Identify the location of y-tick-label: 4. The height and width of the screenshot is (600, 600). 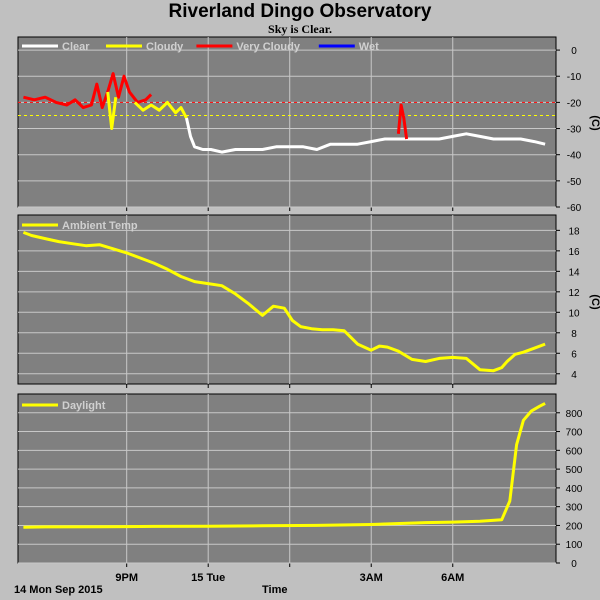
(574, 375).